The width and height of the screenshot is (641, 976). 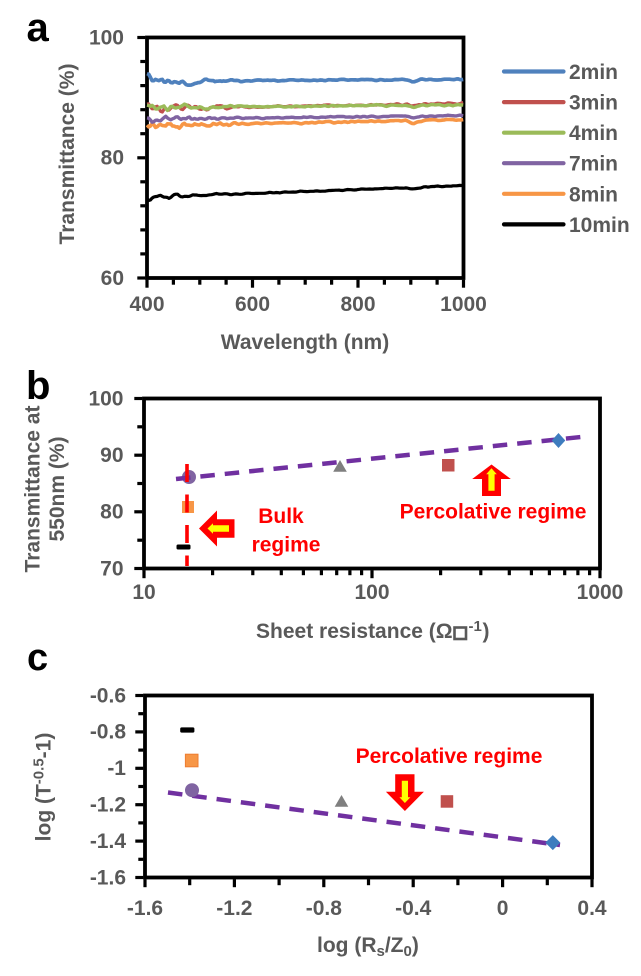 What do you see at coordinates (593, 164) in the screenshot?
I see `svg-text: 7min` at bounding box center [593, 164].